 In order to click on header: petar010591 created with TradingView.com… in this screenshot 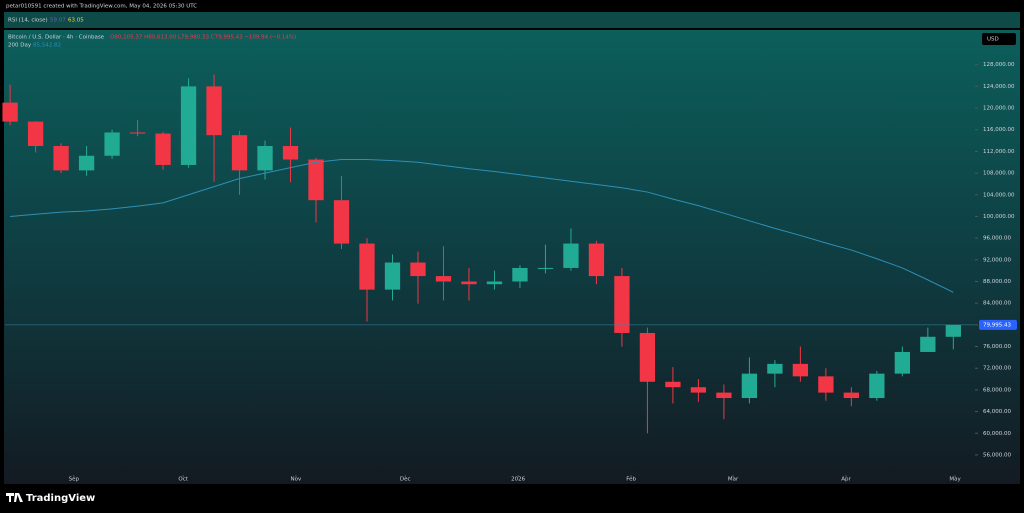, I will do `click(101, 7)`.